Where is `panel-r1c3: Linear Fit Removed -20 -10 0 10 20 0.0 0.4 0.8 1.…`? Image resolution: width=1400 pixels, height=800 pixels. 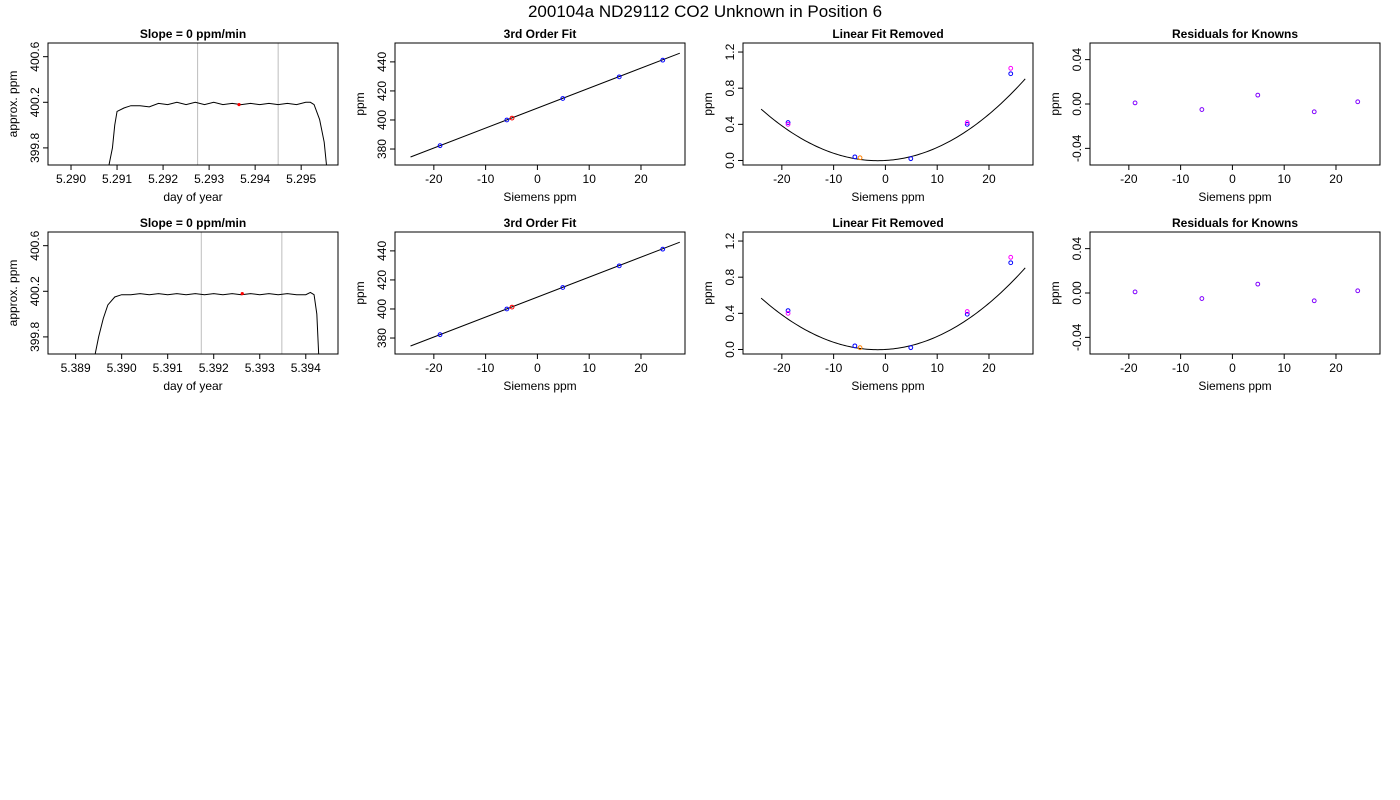 panel-r1c3: Linear Fit Removed -20 -10 0 10 20 0.0 0.4 0.8 1.… is located at coordinates (867, 115).